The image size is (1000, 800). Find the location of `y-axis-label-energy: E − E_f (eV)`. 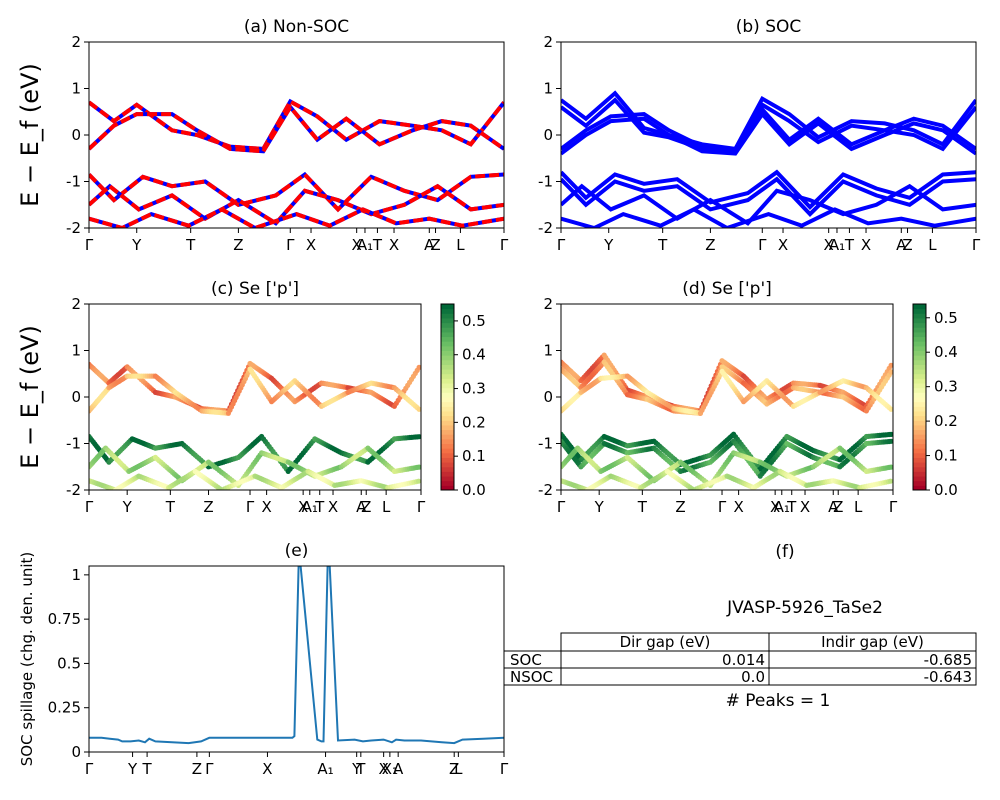

y-axis-label-energy: E − E_f (eV) is located at coordinates (30, 135).